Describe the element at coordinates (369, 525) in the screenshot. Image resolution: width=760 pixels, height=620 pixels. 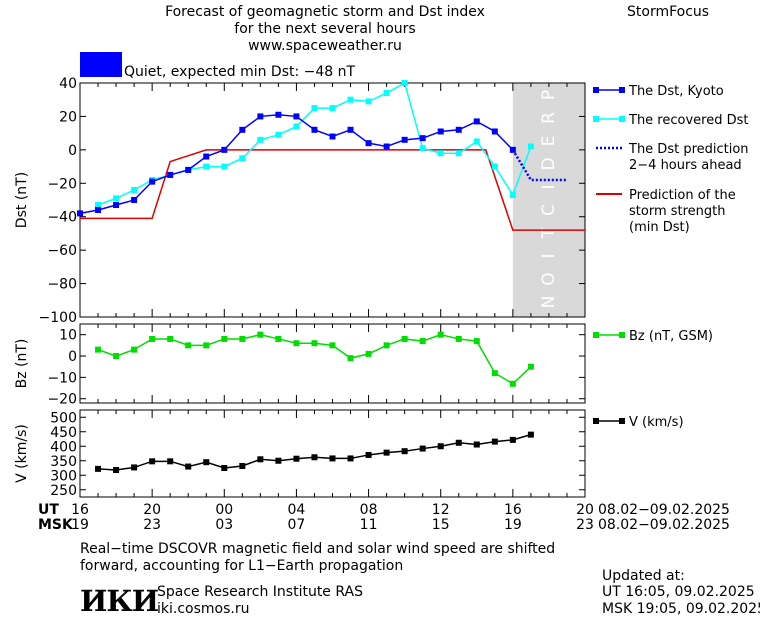
I see `msk-tick-label: 11` at that location.